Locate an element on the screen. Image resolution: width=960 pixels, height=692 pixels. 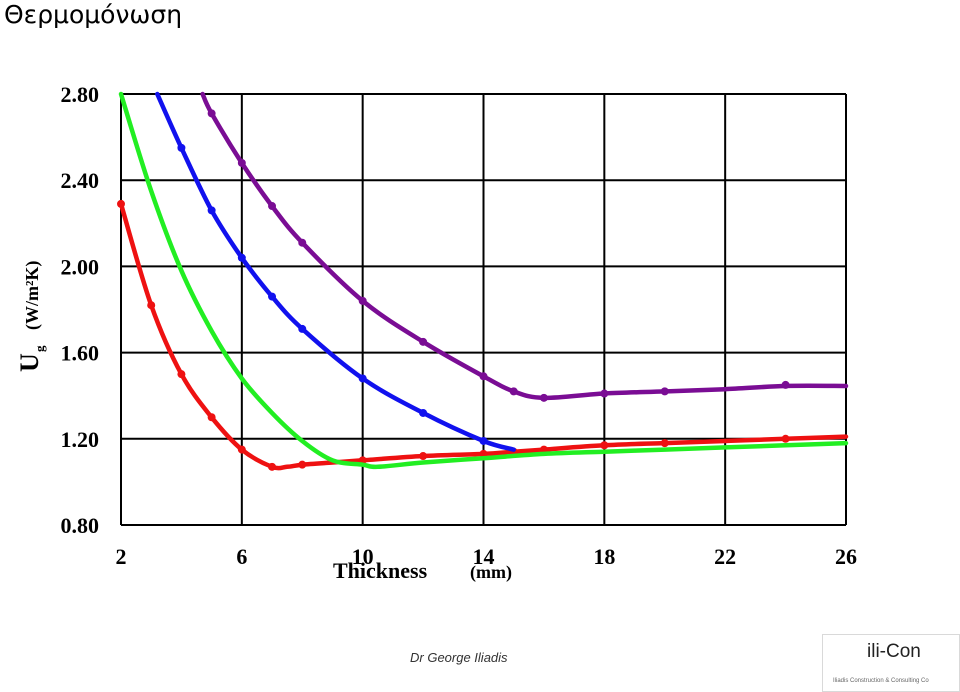
x-tick-label-1: 6 is located at coordinates (241, 556).